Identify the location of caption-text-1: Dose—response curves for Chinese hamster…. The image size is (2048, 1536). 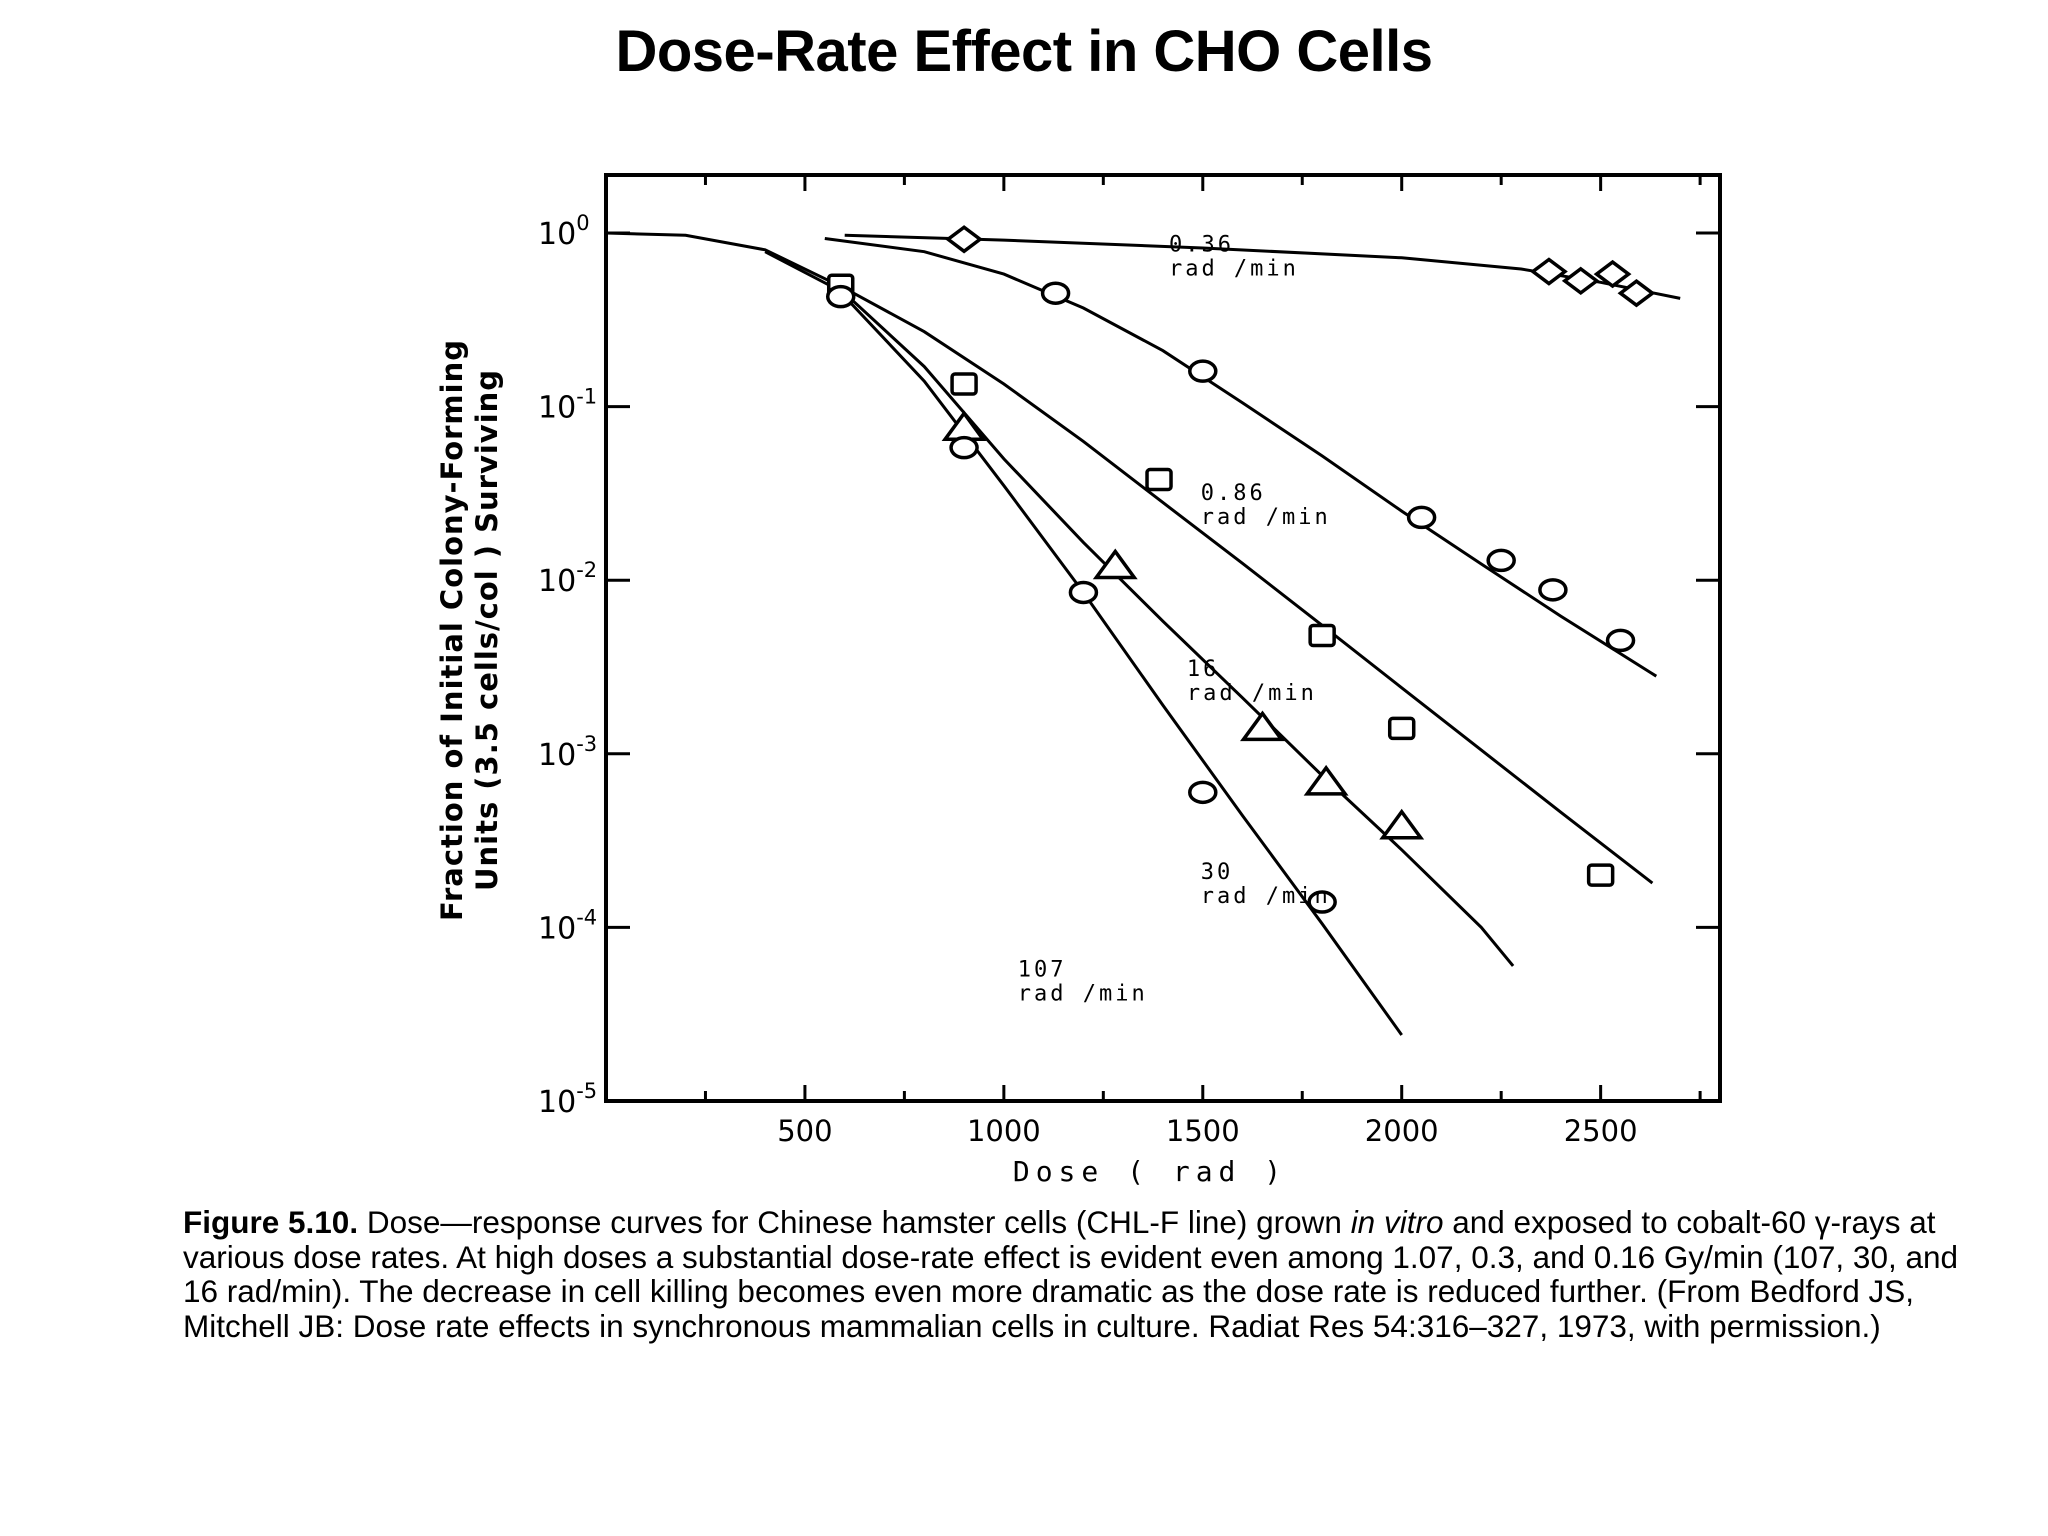
(854, 1222).